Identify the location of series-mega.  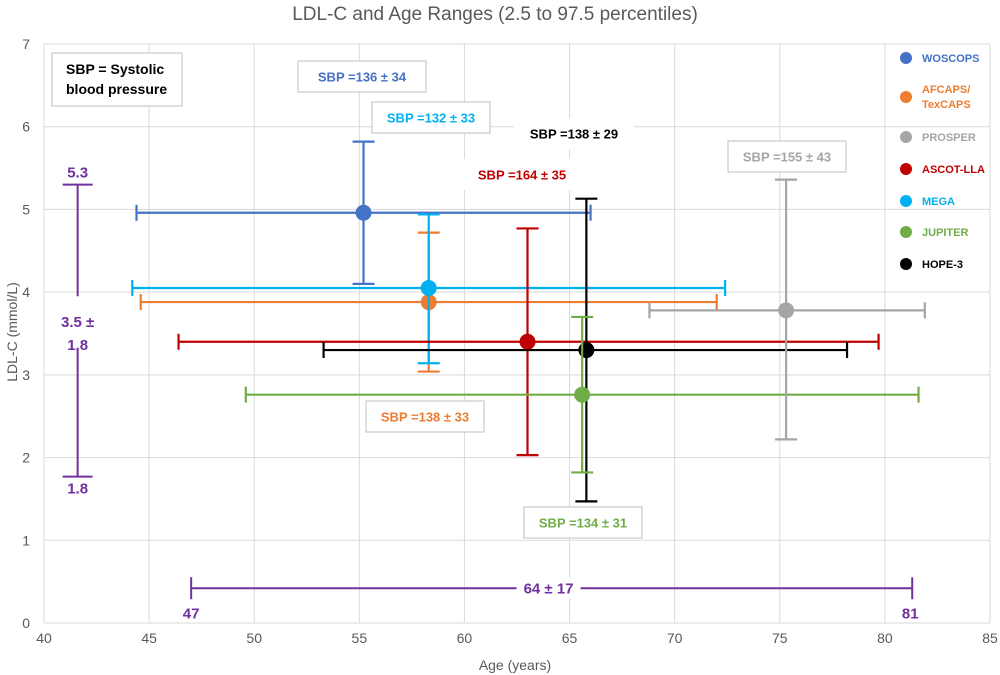
(429, 289).